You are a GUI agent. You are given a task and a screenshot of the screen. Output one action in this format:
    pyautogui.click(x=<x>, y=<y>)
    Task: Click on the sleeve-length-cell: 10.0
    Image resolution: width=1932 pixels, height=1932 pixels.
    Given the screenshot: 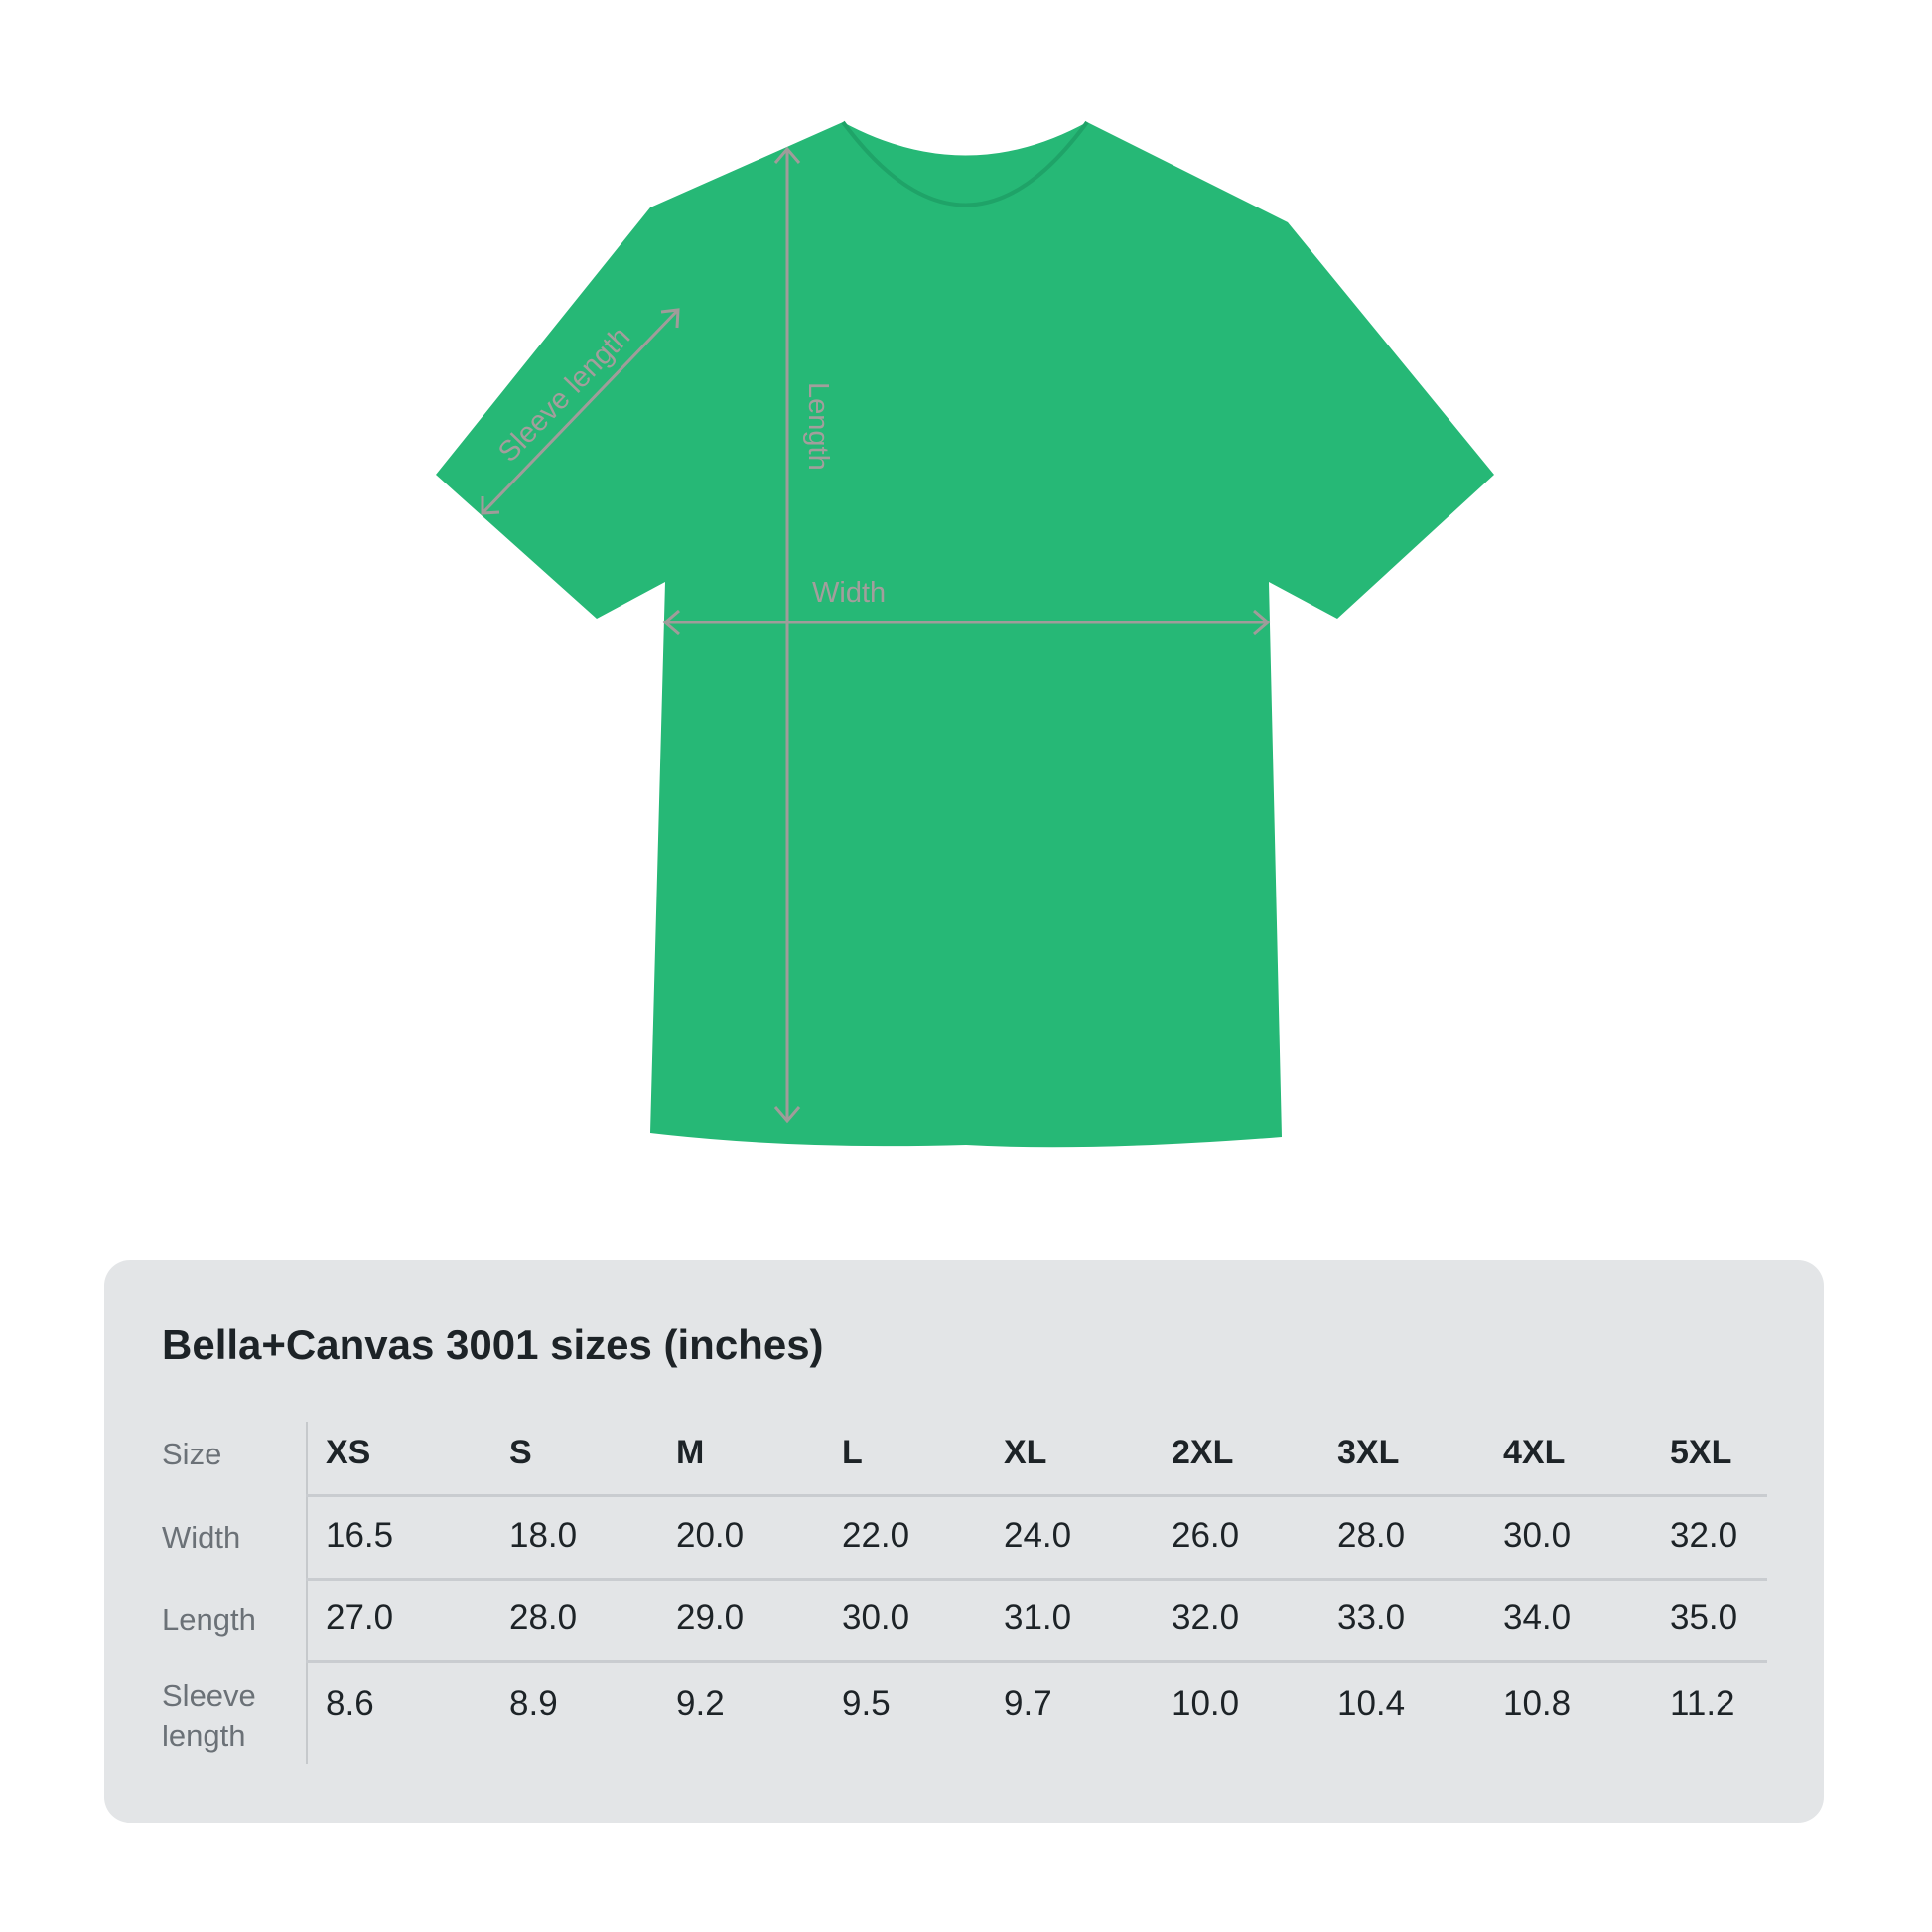 What is the action you would take?
    pyautogui.click(x=1206, y=1703)
    